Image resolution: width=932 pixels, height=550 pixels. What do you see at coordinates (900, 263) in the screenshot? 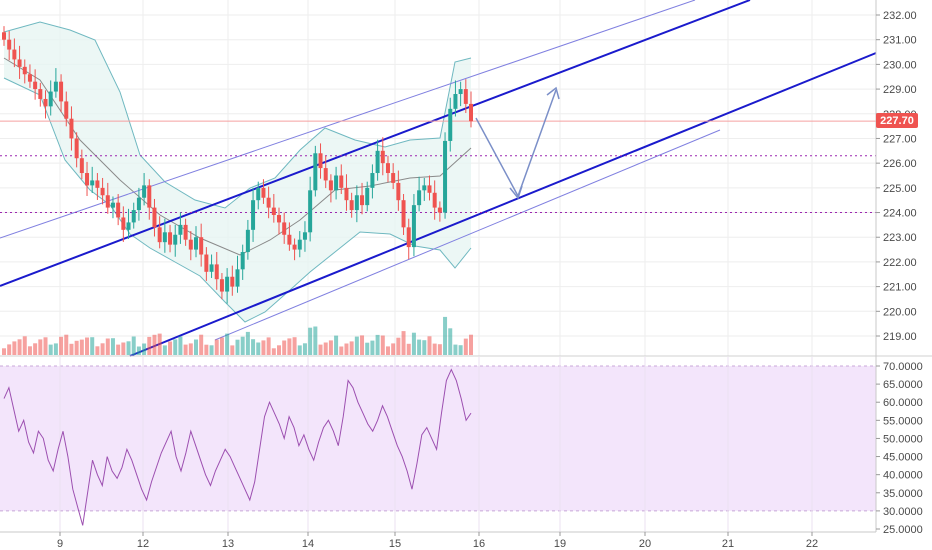
I see `price-tick-label: 222.00` at bounding box center [900, 263].